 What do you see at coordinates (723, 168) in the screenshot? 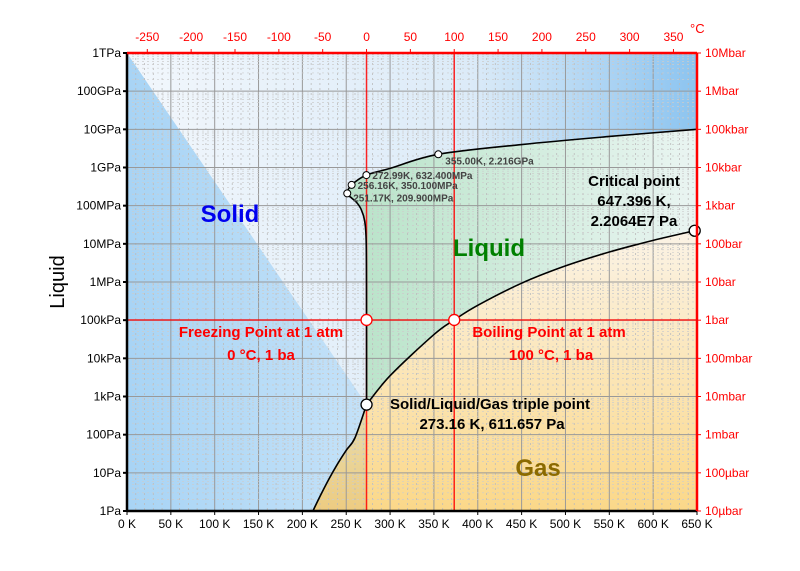
I see `right-tick-label: 10kbar` at bounding box center [723, 168].